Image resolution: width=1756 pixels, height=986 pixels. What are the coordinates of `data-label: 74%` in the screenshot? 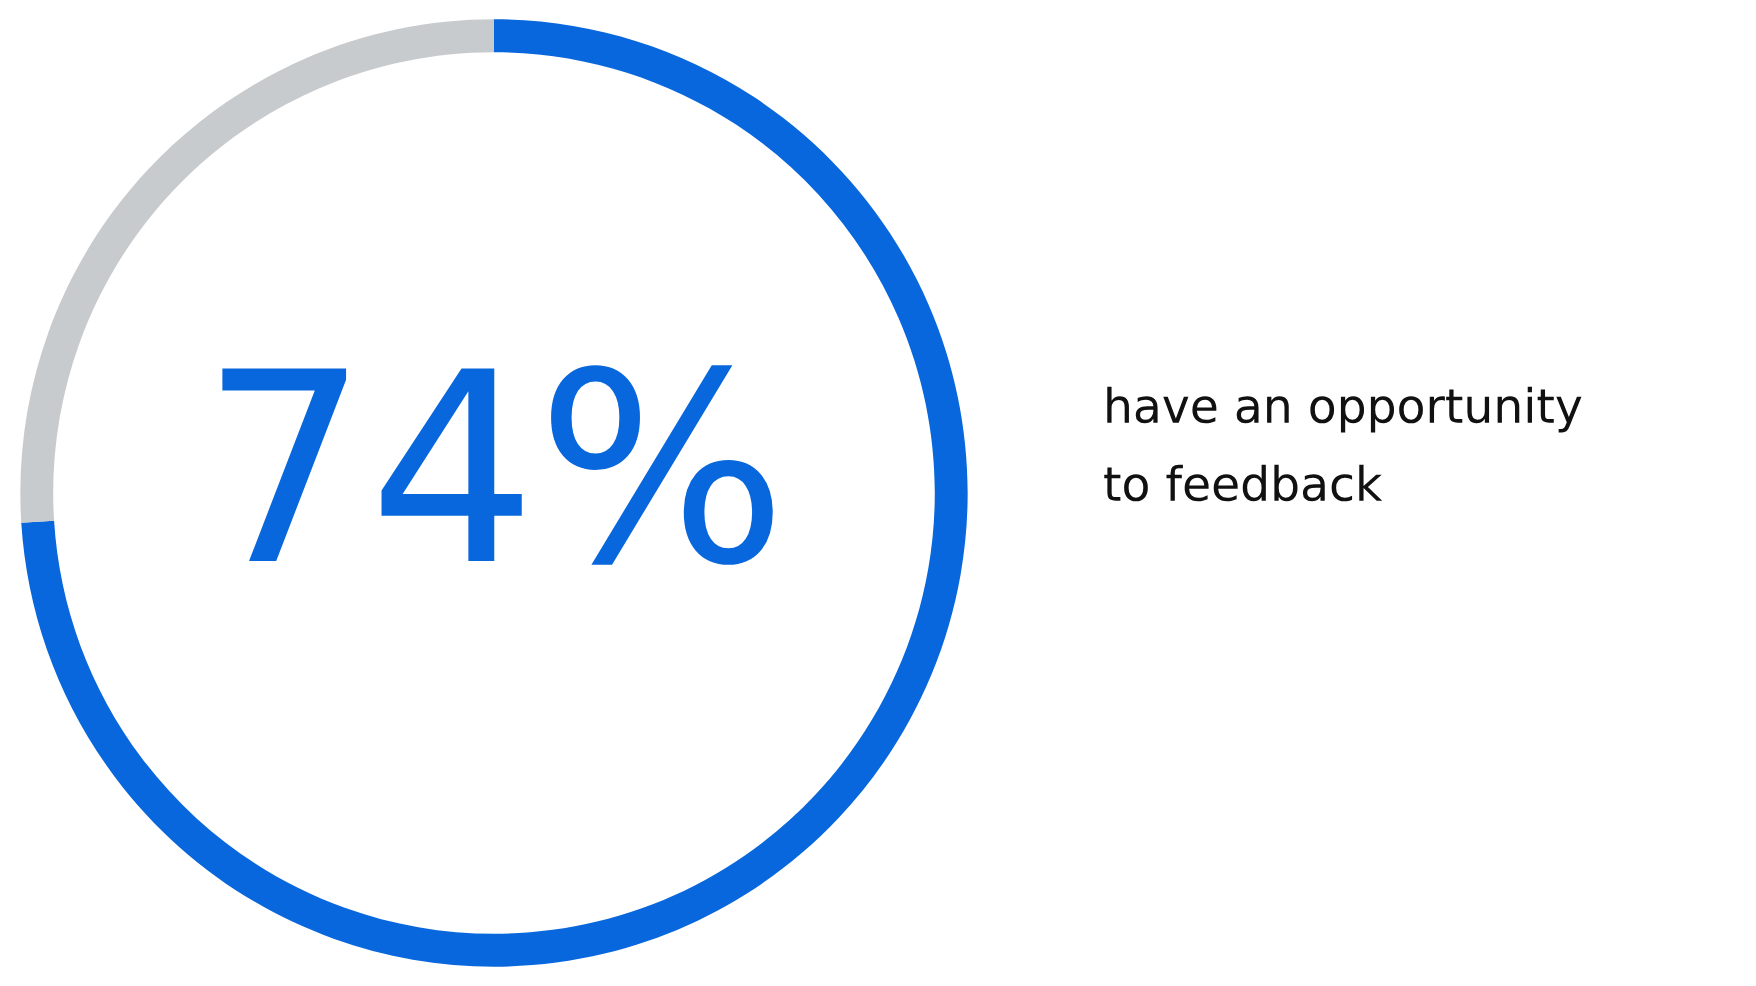 It's located at (497, 465).